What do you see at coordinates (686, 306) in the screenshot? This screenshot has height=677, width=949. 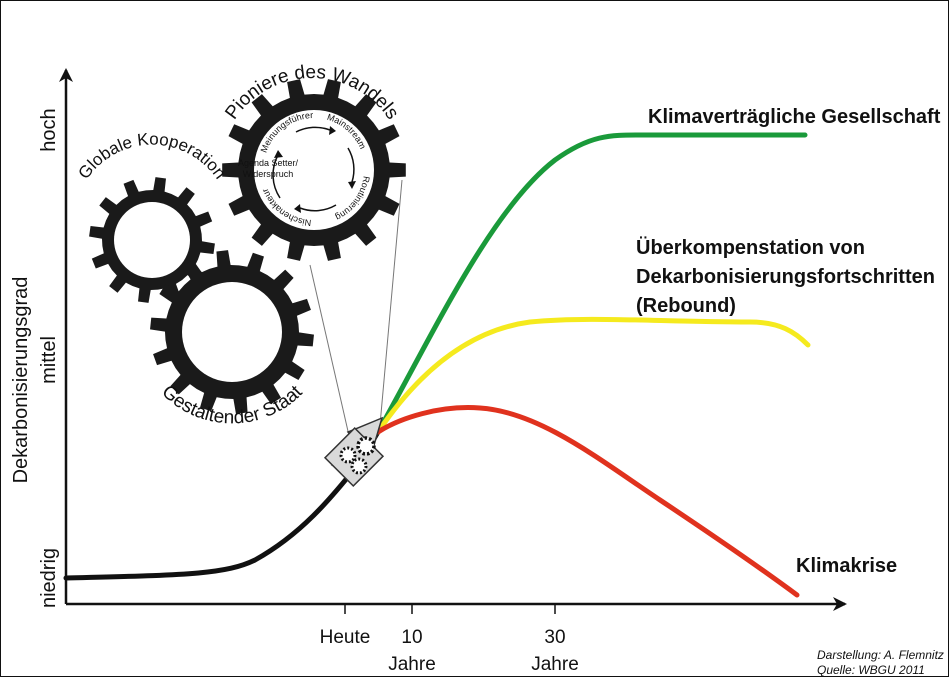 I see `label-yellow-line-3: (Rebound)` at bounding box center [686, 306].